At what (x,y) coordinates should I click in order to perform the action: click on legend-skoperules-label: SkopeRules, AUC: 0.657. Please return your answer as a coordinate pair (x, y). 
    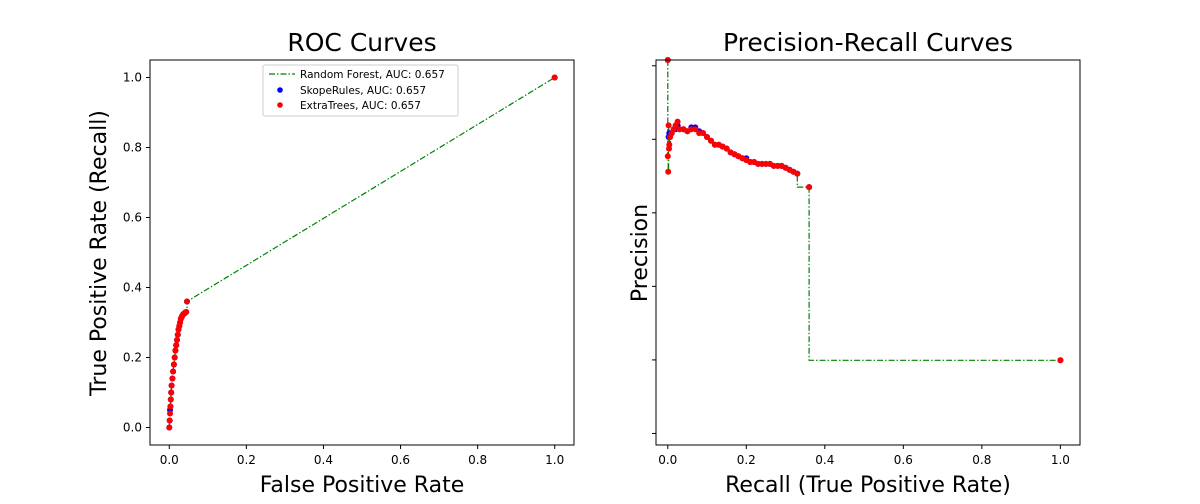
    Looking at the image, I should click on (363, 91).